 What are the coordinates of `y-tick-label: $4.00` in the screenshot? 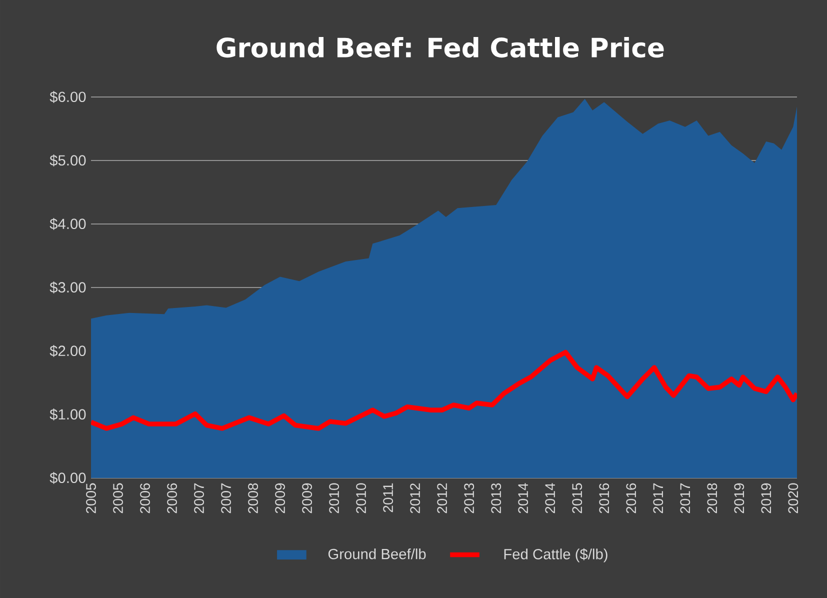 It's located at (68, 224).